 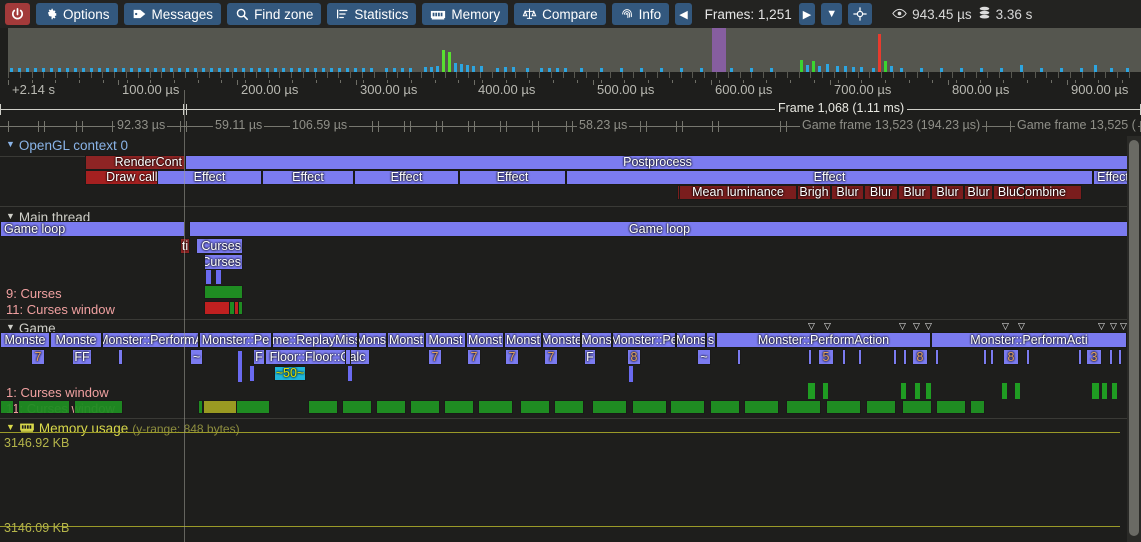 What do you see at coordinates (239, 125) in the screenshot?
I see `subframe-label: 59.11 µs` at bounding box center [239, 125].